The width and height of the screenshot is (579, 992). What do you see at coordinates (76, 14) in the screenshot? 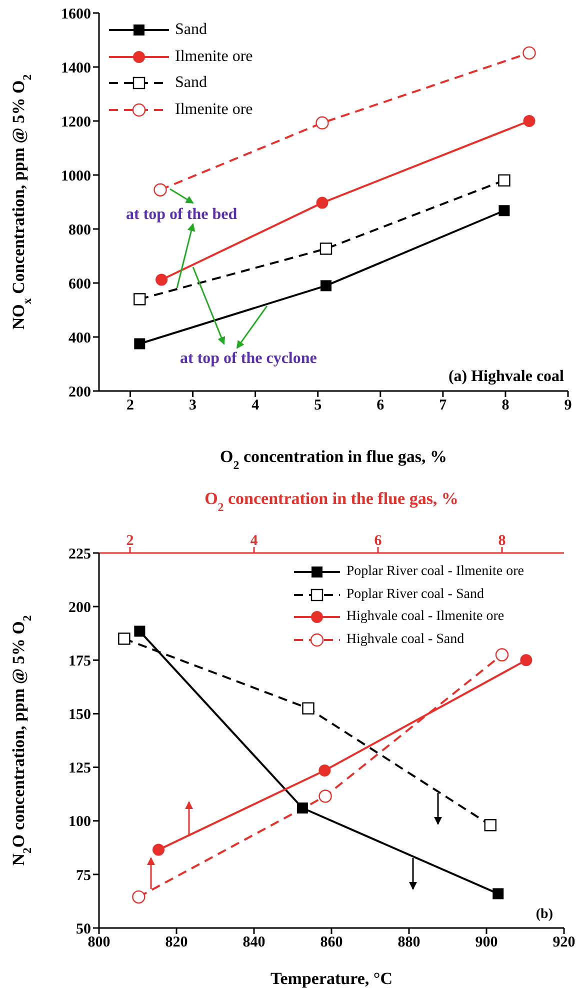
I see `y-tick-label: 1600` at bounding box center [76, 14].